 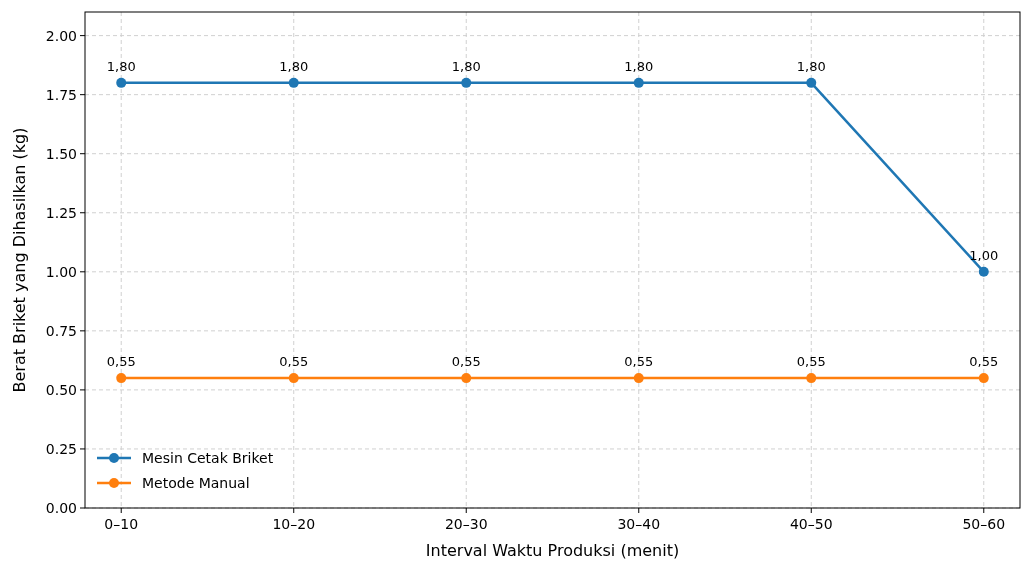 I want to click on data-label: 1,00, so click(x=984, y=255).